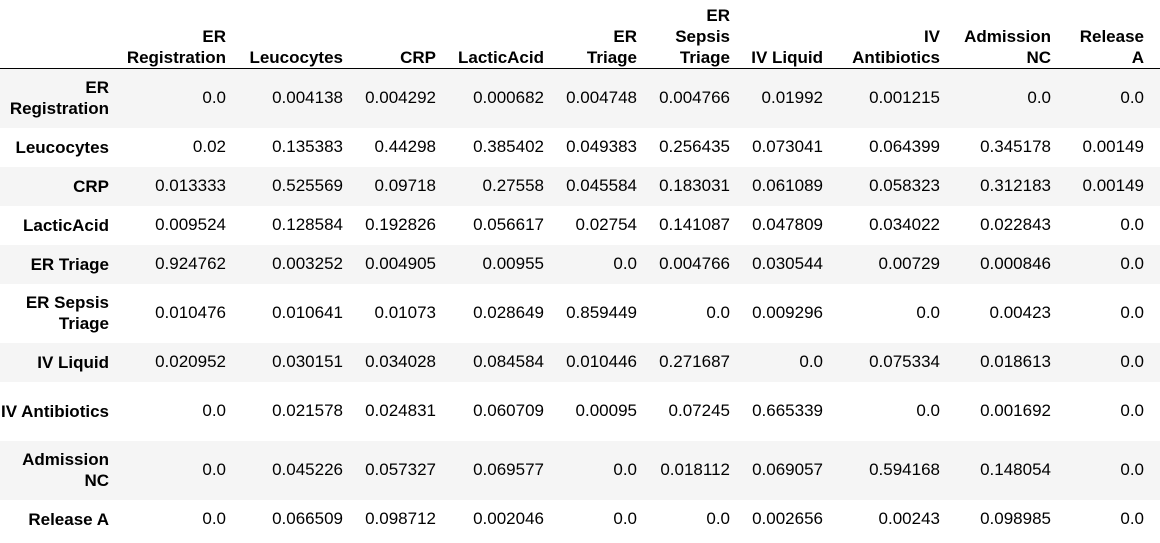  I want to click on table-cell: 0.030151, so click(307, 361).